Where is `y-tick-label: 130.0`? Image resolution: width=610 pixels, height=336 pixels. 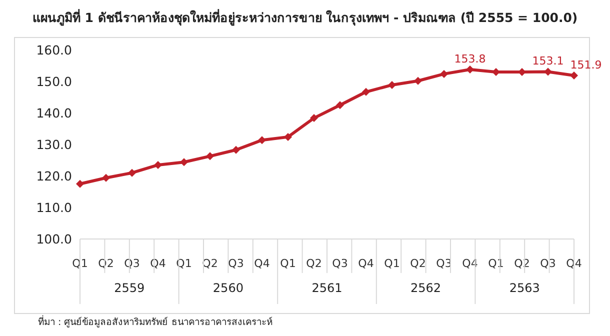
y-tick-label: 130.0 is located at coordinates (54, 144).